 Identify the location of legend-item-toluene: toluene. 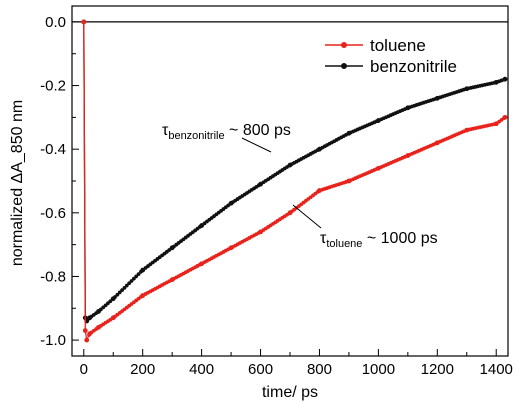
(375, 45).